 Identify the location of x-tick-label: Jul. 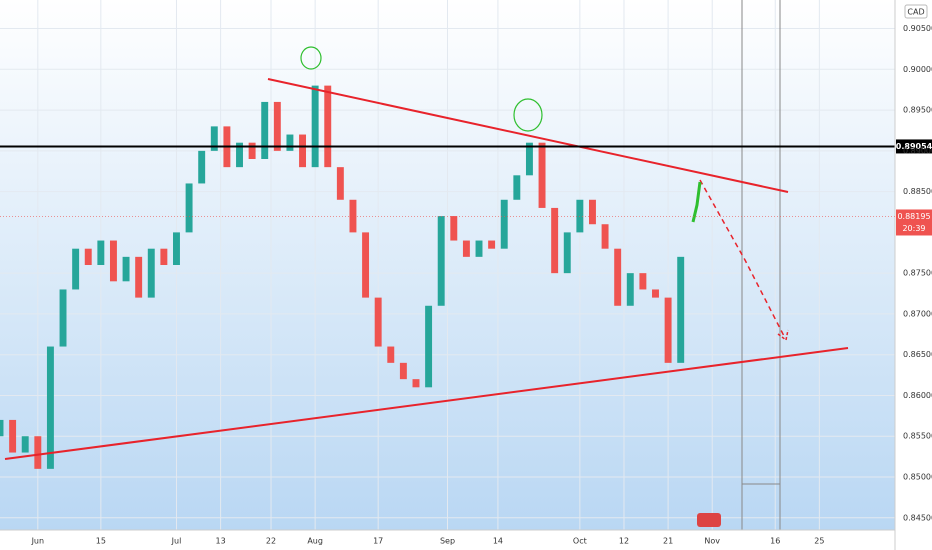
(176, 541).